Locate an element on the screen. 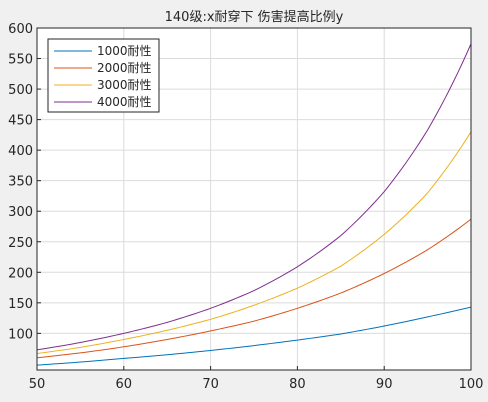 Image resolution: width=488 pixels, height=402 pixels. legend-label: 3000耐性 is located at coordinates (124, 85).